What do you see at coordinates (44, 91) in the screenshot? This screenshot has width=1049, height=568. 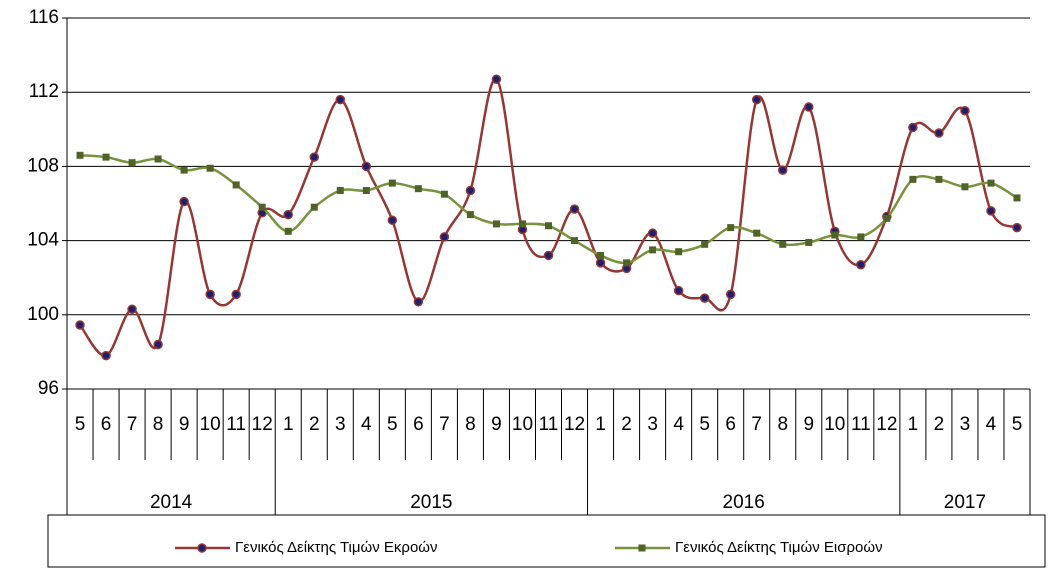 I see `y-tick-label: 112` at bounding box center [44, 91].